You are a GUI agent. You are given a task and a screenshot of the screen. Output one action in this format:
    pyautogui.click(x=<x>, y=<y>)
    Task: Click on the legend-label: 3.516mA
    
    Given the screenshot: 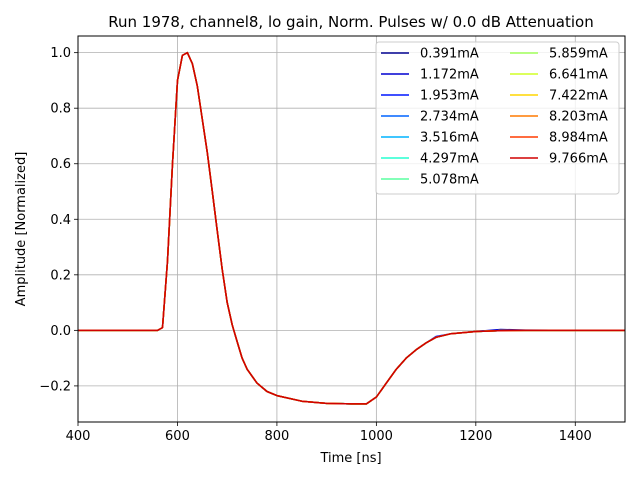 What is the action you would take?
    pyautogui.click(x=449, y=138)
    